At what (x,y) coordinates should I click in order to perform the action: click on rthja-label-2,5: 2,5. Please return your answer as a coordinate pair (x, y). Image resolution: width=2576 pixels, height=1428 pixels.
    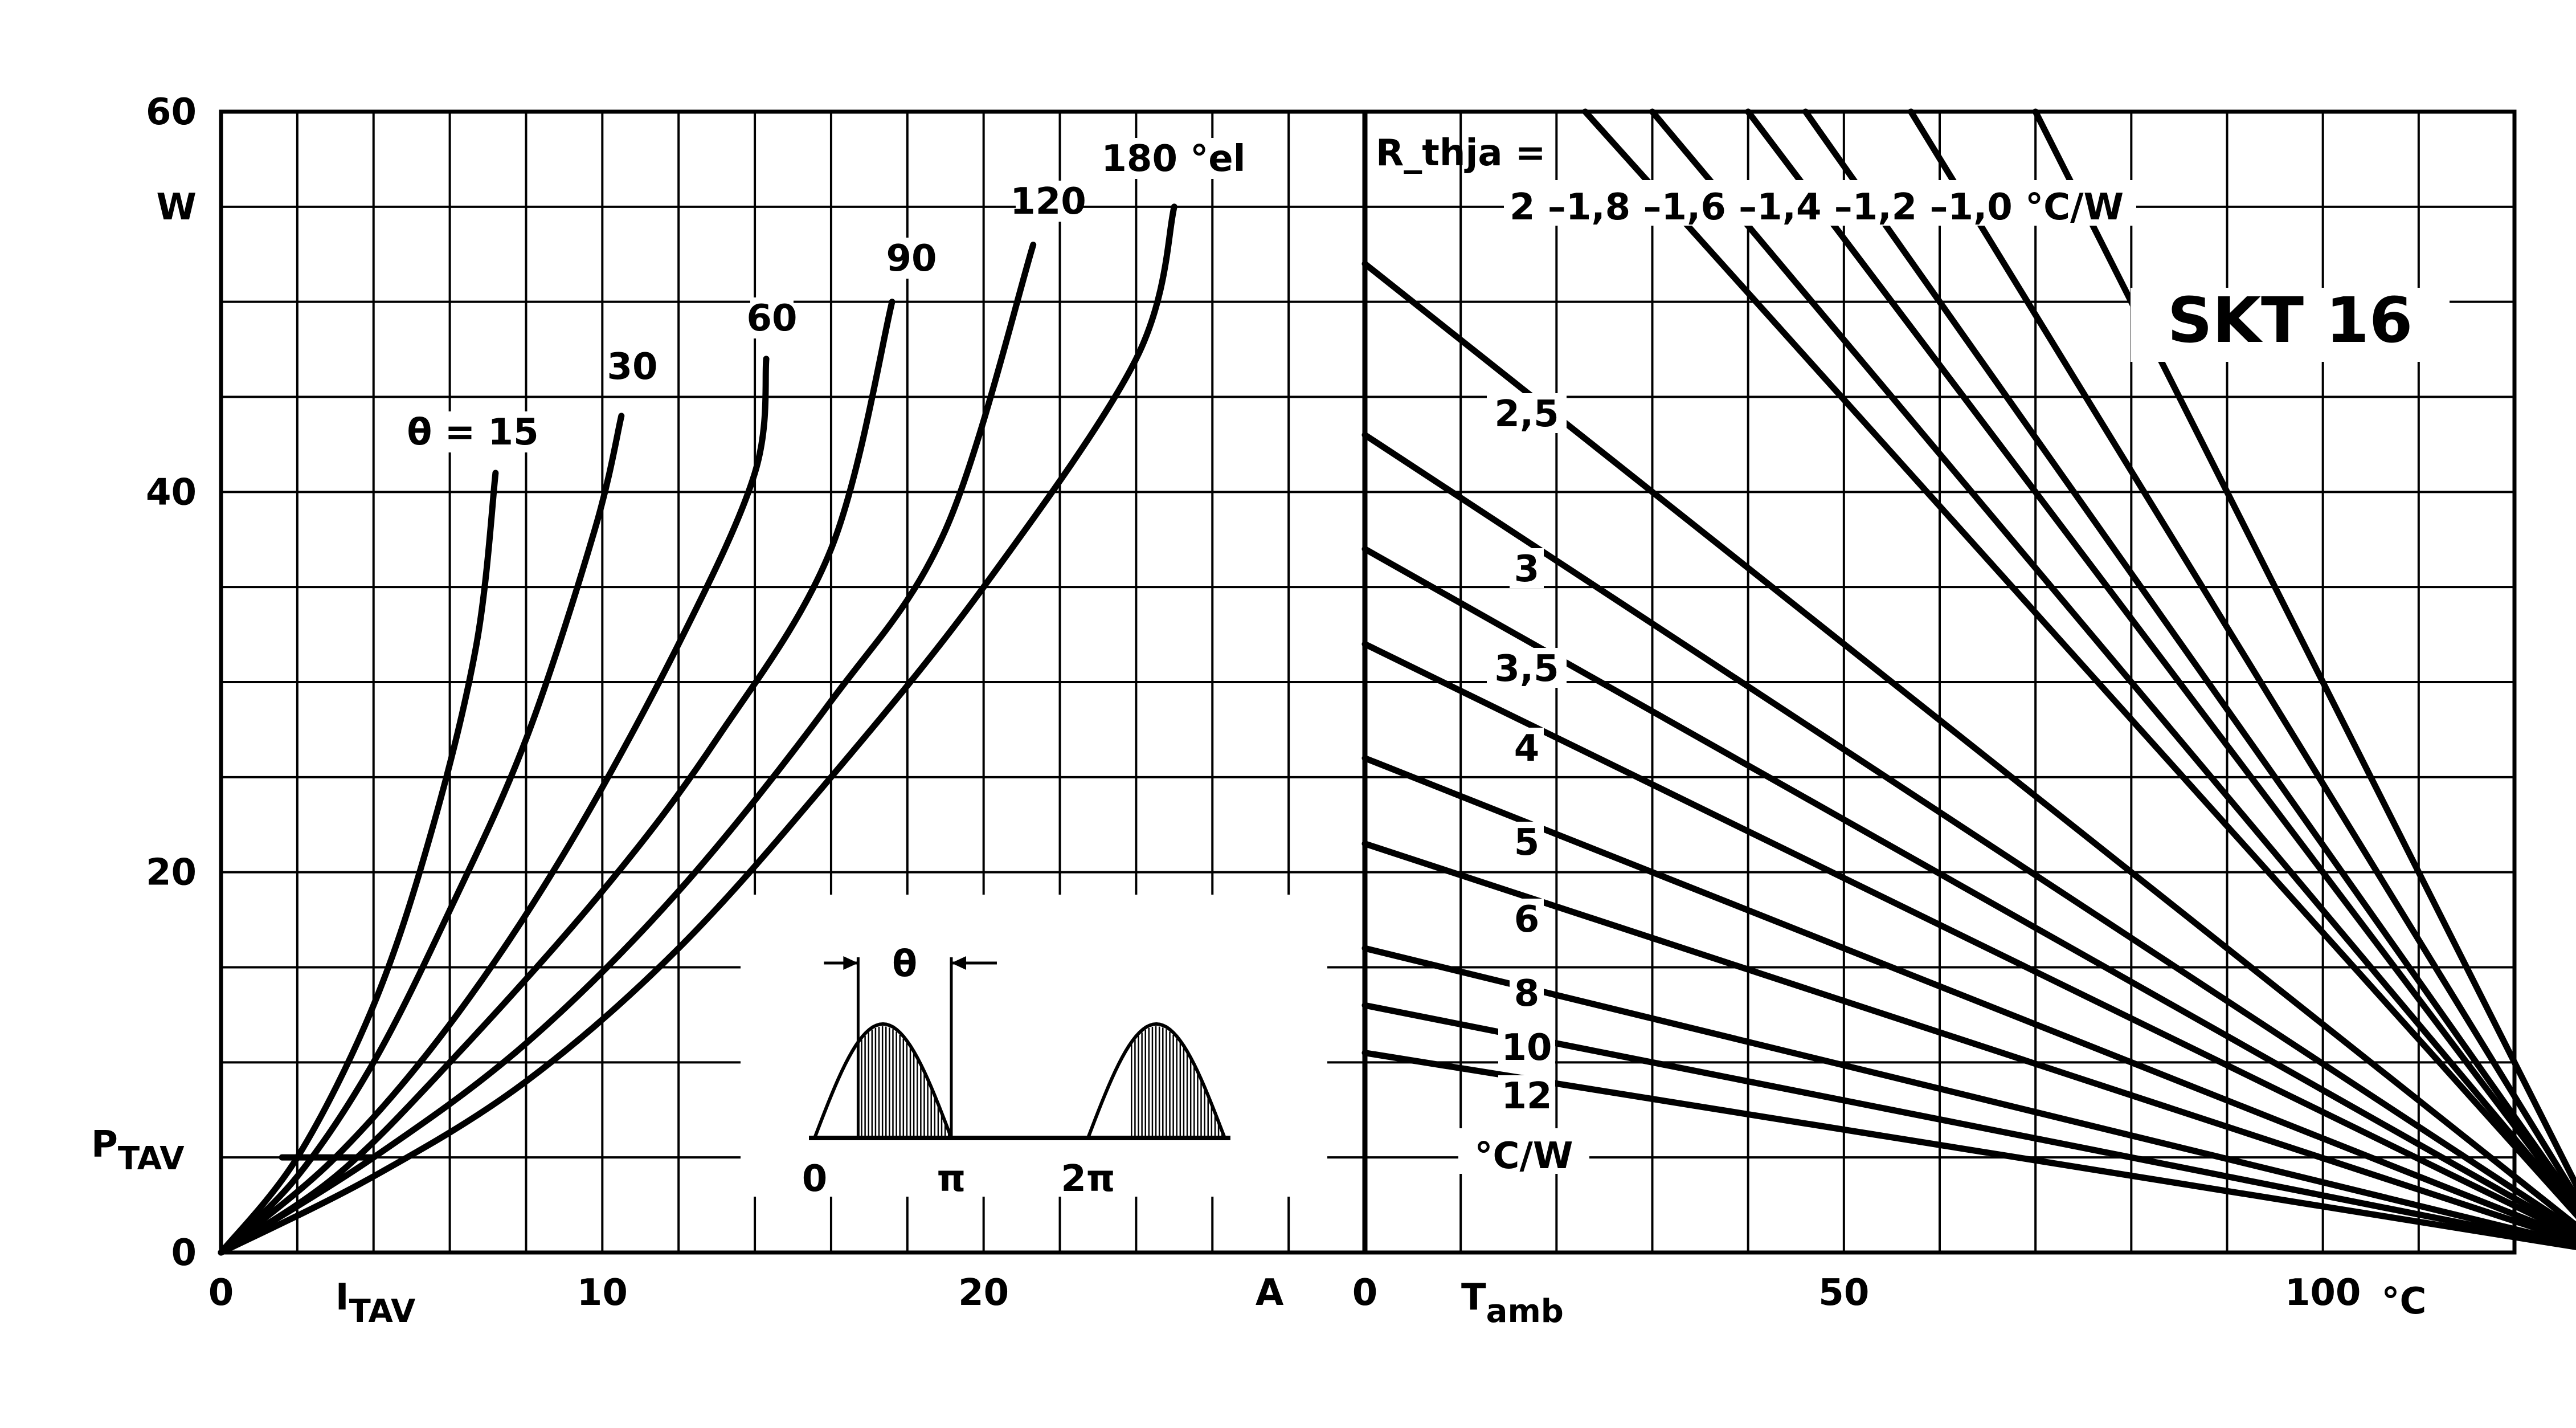
    Looking at the image, I should click on (1527, 414).